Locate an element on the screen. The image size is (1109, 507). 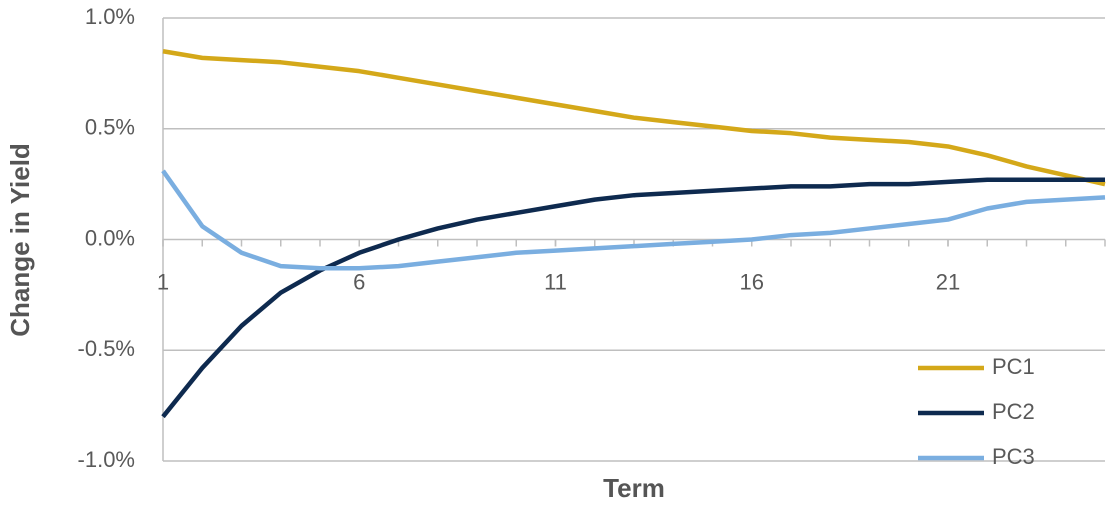
y-tick-label: -1.0% is located at coordinates (106, 459).